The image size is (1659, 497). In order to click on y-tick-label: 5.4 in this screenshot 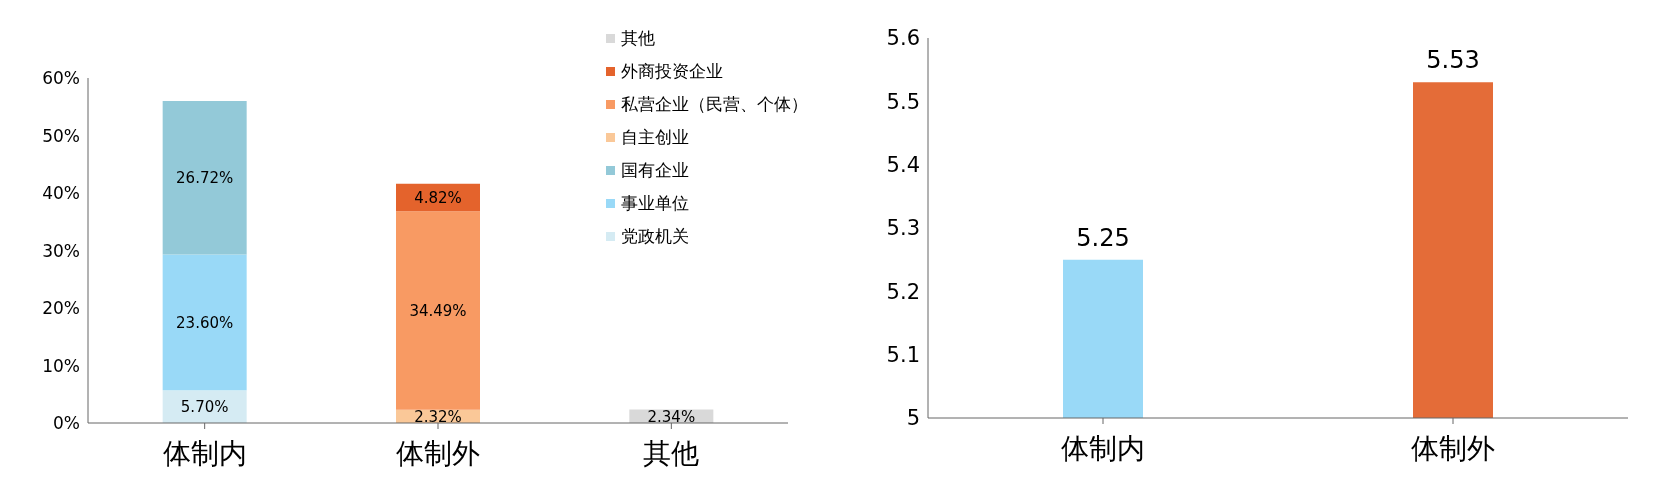, I will do `click(903, 165)`.